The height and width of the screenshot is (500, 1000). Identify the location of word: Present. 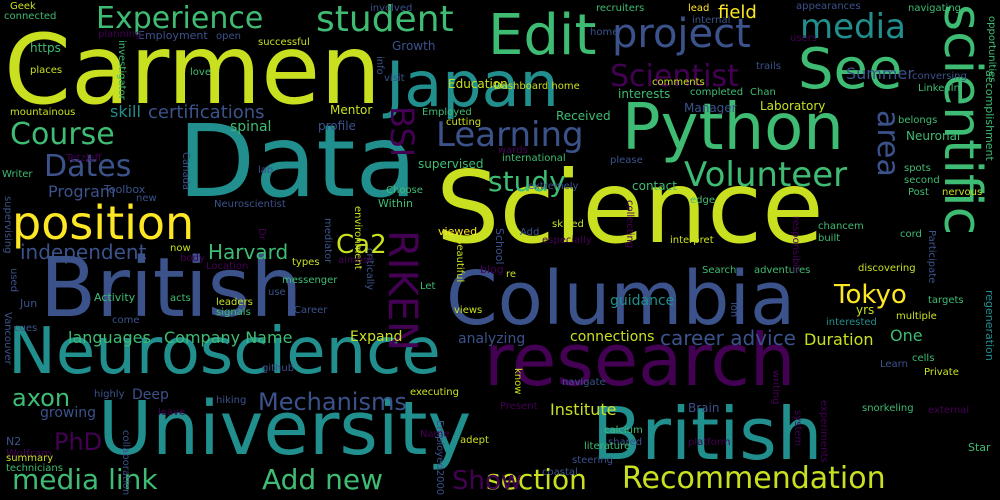
(519, 406).